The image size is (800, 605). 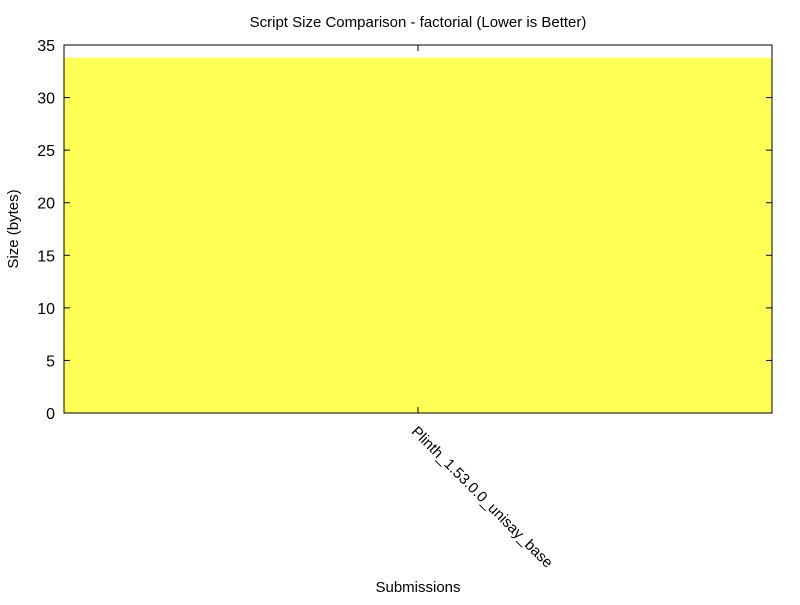 I want to click on y-tick-label: 5, so click(x=50, y=361).